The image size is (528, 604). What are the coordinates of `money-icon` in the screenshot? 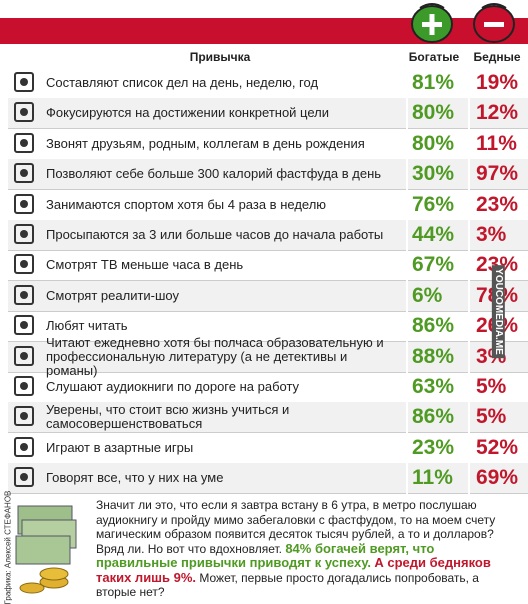 It's located at (46, 549).